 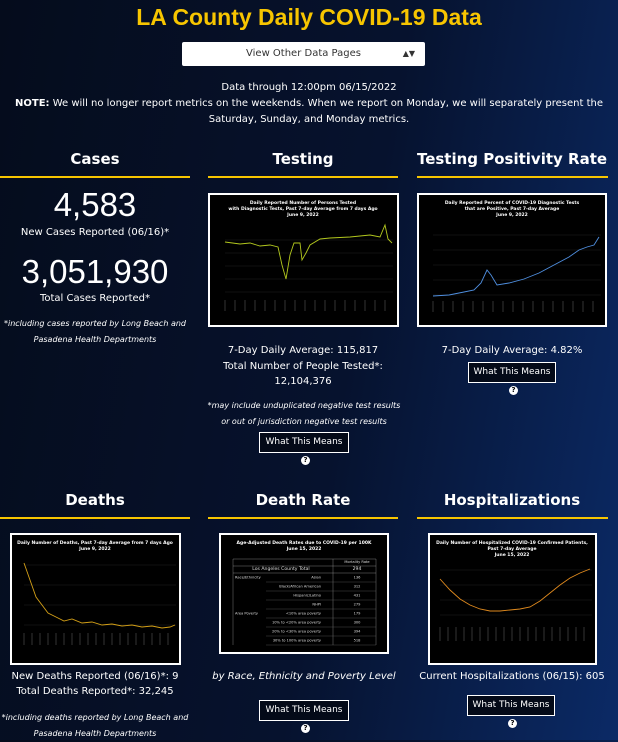 I want to click on row-group: Area Poverty, so click(x=247, y=614).